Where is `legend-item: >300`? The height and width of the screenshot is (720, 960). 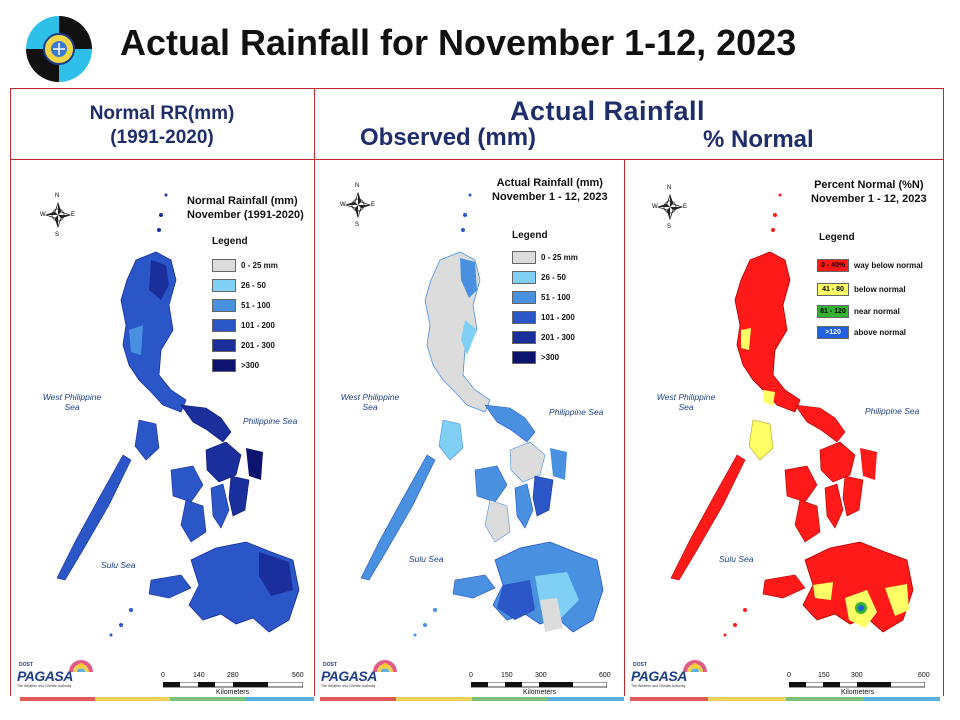
legend-item: >300 is located at coordinates (235, 365).